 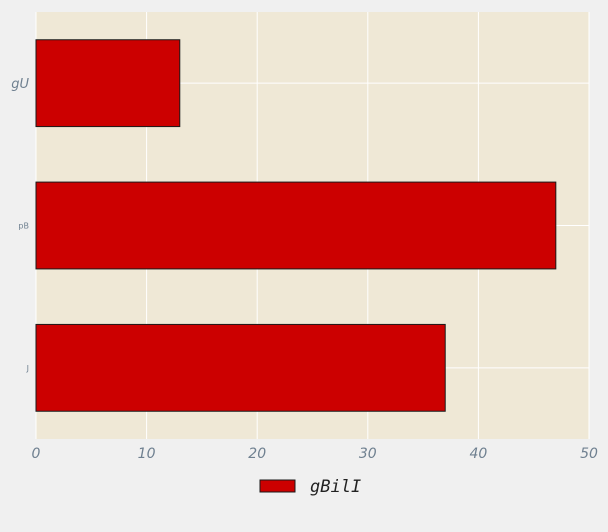 What do you see at coordinates (368, 454) in the screenshot?
I see `x-tick-label: 30` at bounding box center [368, 454].